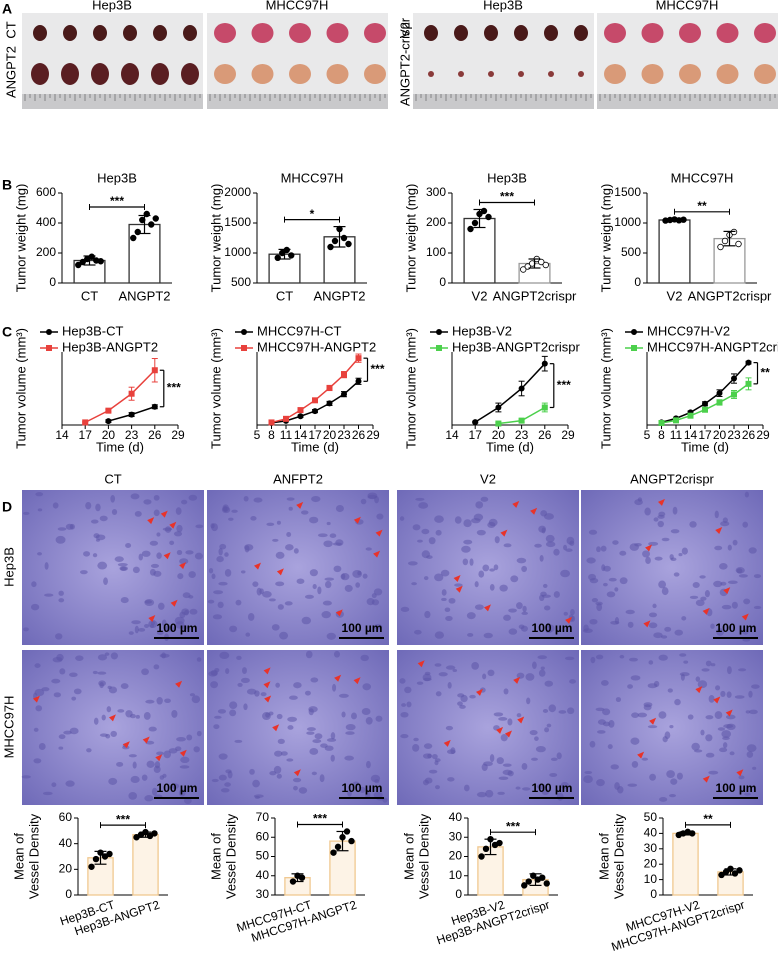 The image size is (778, 958). Describe the element at coordinates (257, 435) in the screenshot. I see `x-tick-label: 5` at that location.